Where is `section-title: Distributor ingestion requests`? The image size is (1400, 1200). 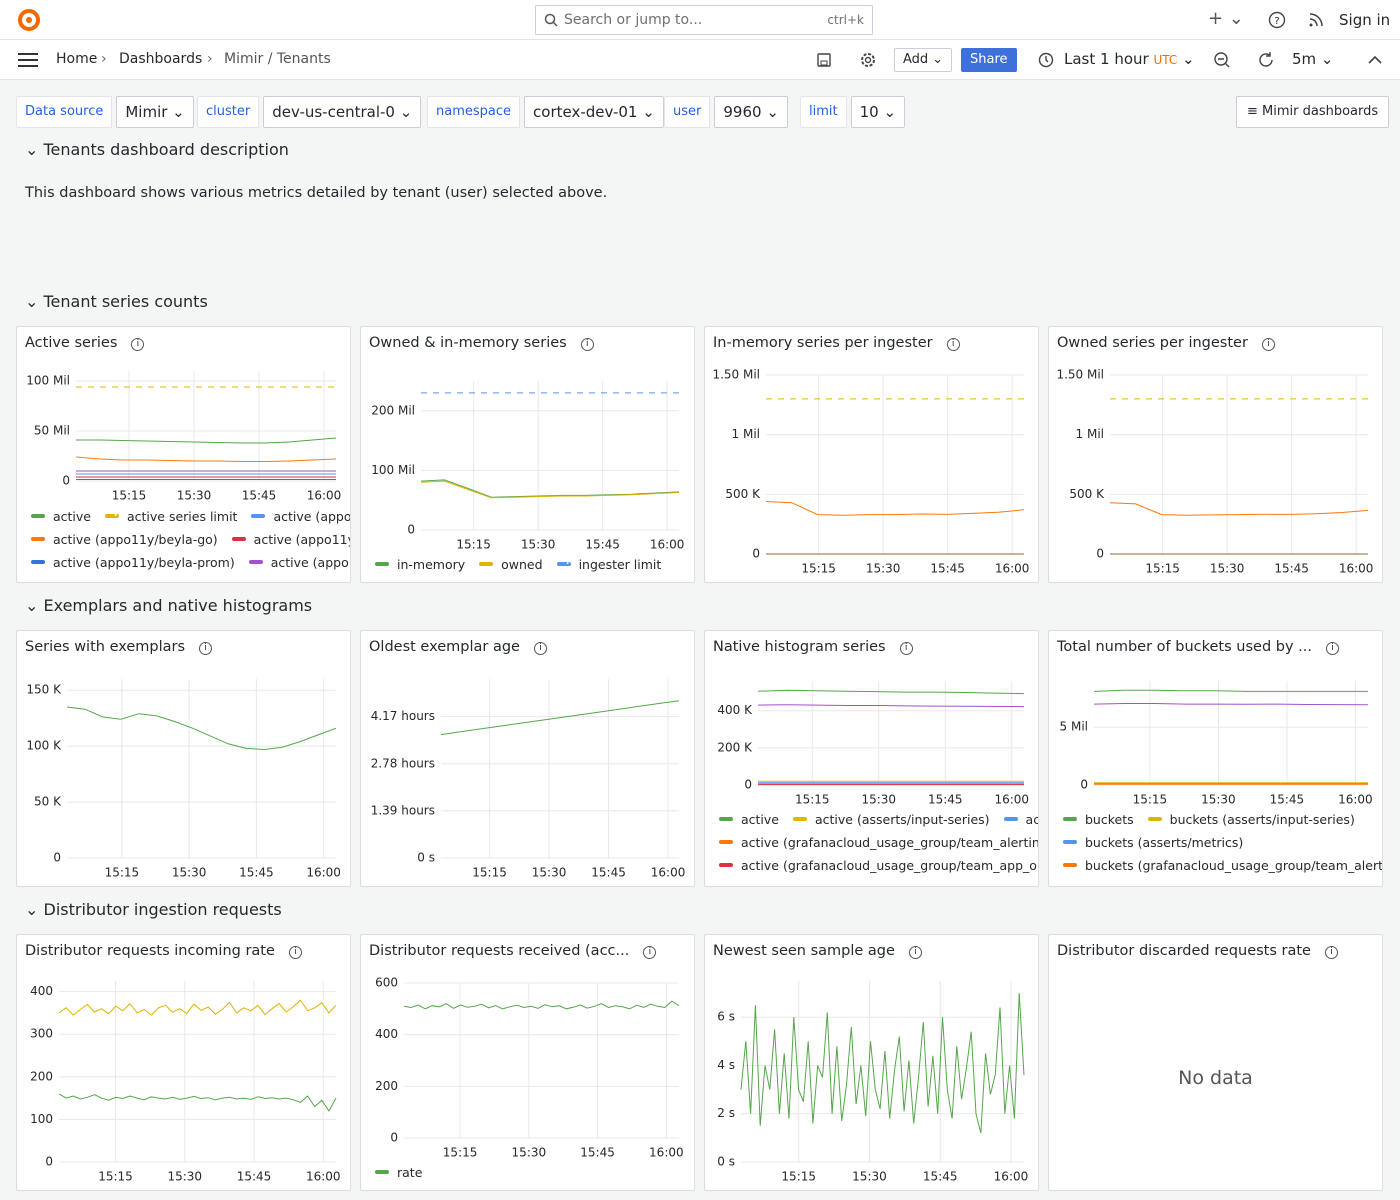
section-title: Distributor ingestion requests is located at coordinates (162, 909).